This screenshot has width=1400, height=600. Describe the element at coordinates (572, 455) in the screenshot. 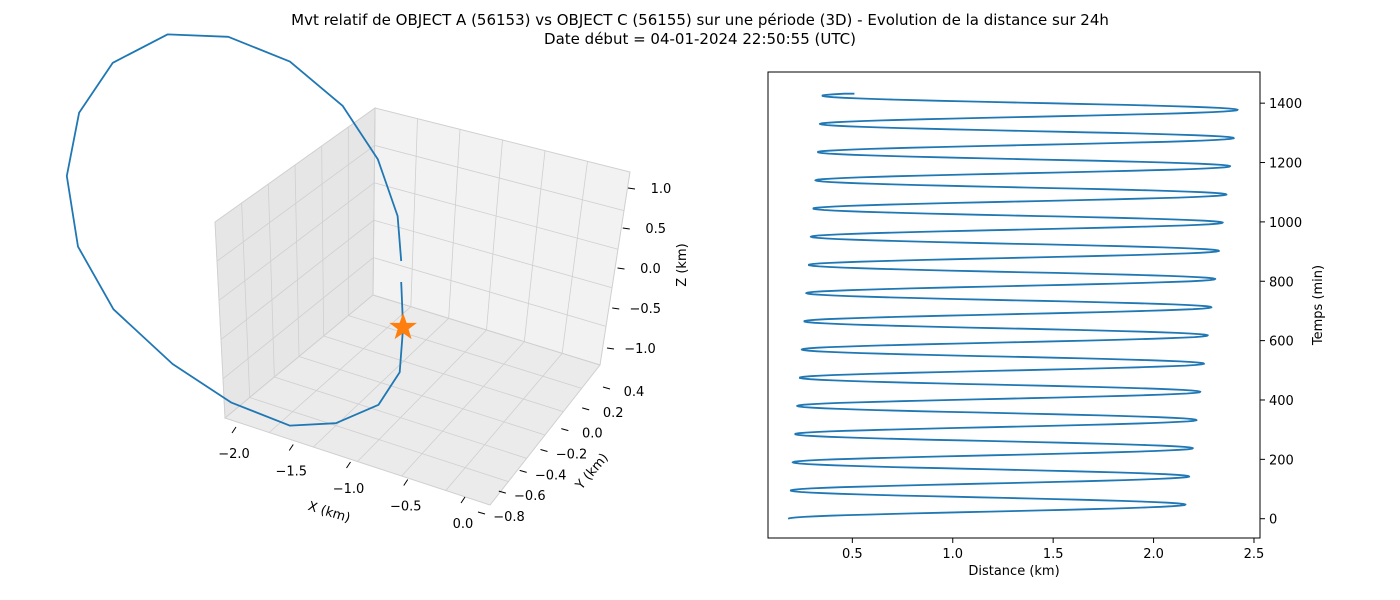

I see `y-tick-label: −0.2` at that location.